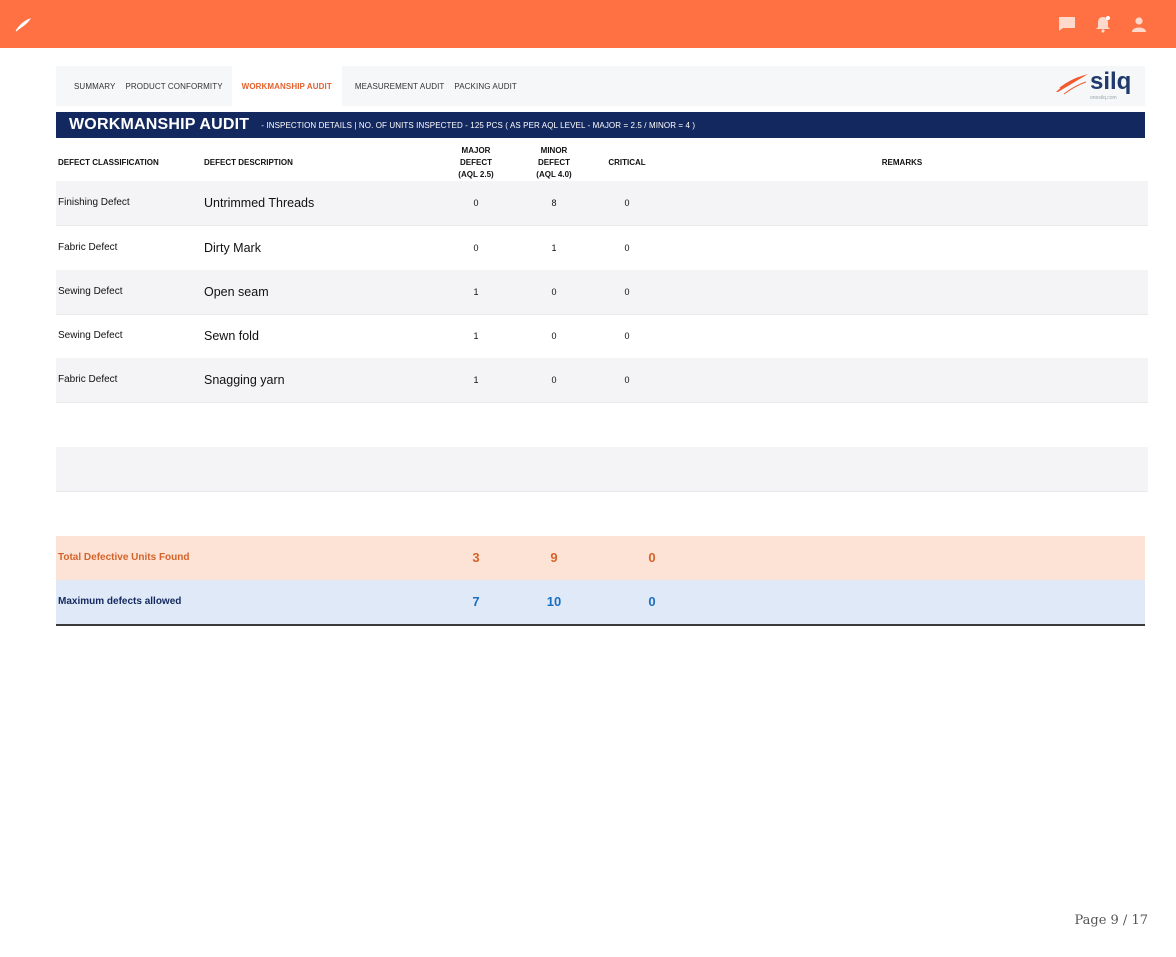 The image size is (1176, 957). What do you see at coordinates (399, 86) in the screenshot?
I see `tab-measurement-audit: MEASUREMENT AUDIT` at bounding box center [399, 86].